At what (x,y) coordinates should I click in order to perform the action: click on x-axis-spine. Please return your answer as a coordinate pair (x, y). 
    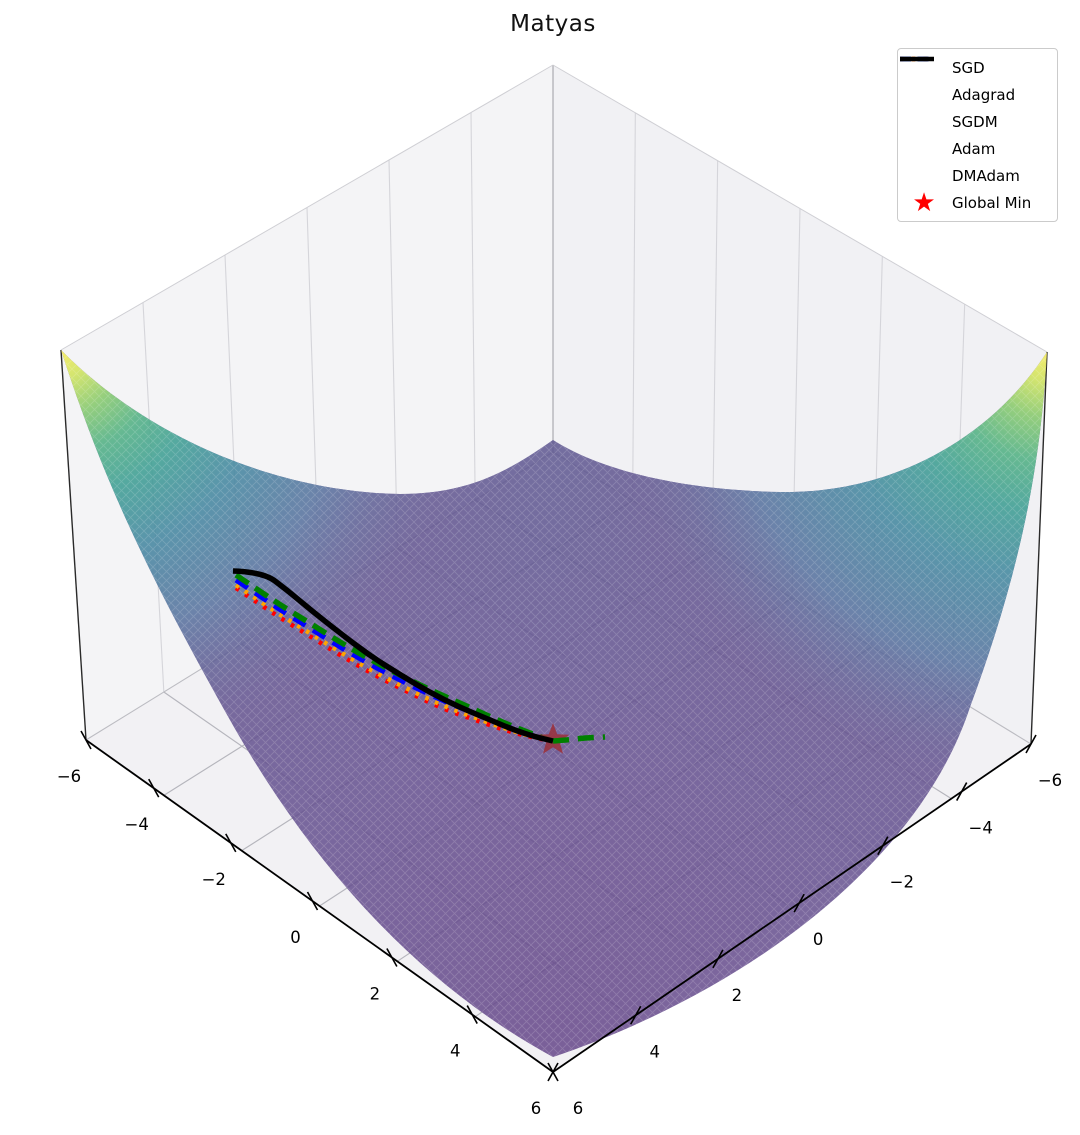
    Looking at the image, I should click on (319, 906).